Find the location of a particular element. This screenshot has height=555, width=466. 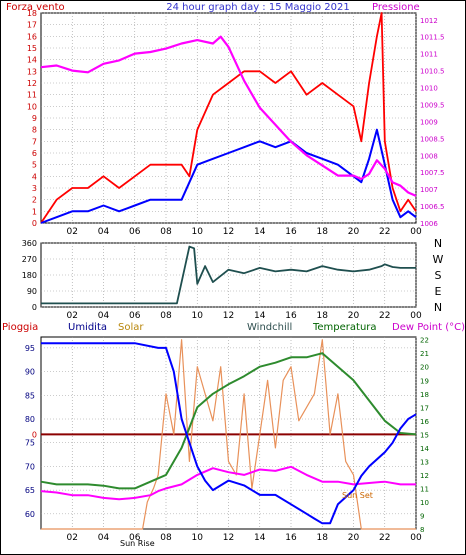

wind-tick-label: 11 is located at coordinates (32, 95).